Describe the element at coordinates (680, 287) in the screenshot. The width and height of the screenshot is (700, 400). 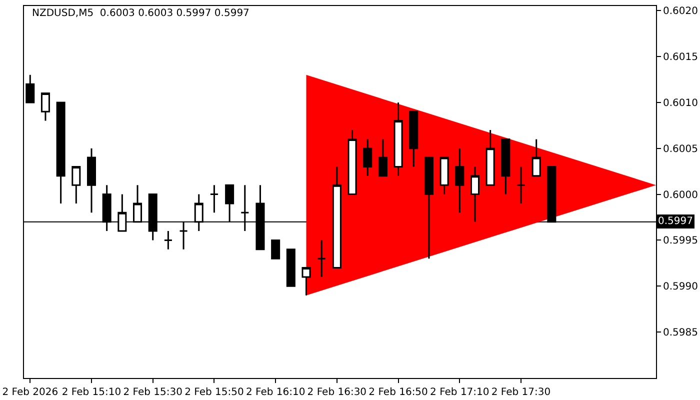
I see `y-tick-label: 0.5990` at that location.